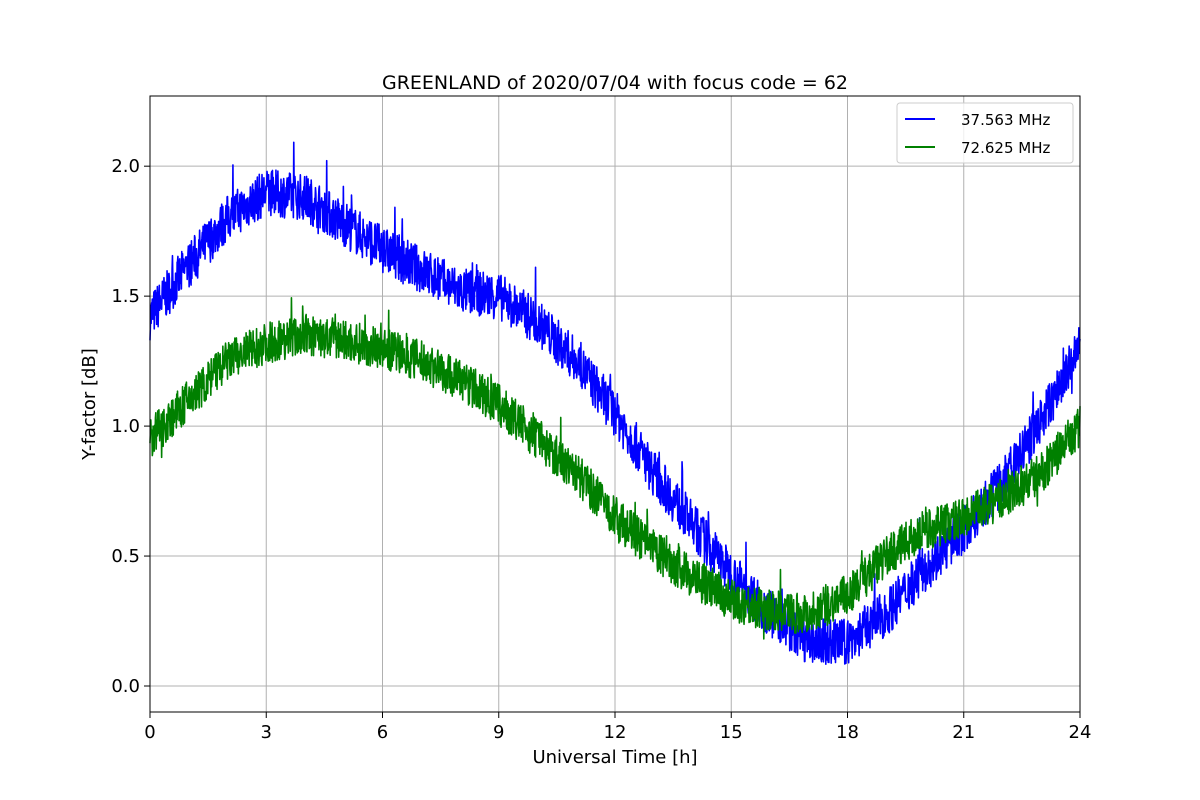 This screenshot has width=1200, height=800. I want to click on legend-label-37mhz: 37.563 MHz, so click(1005, 120).